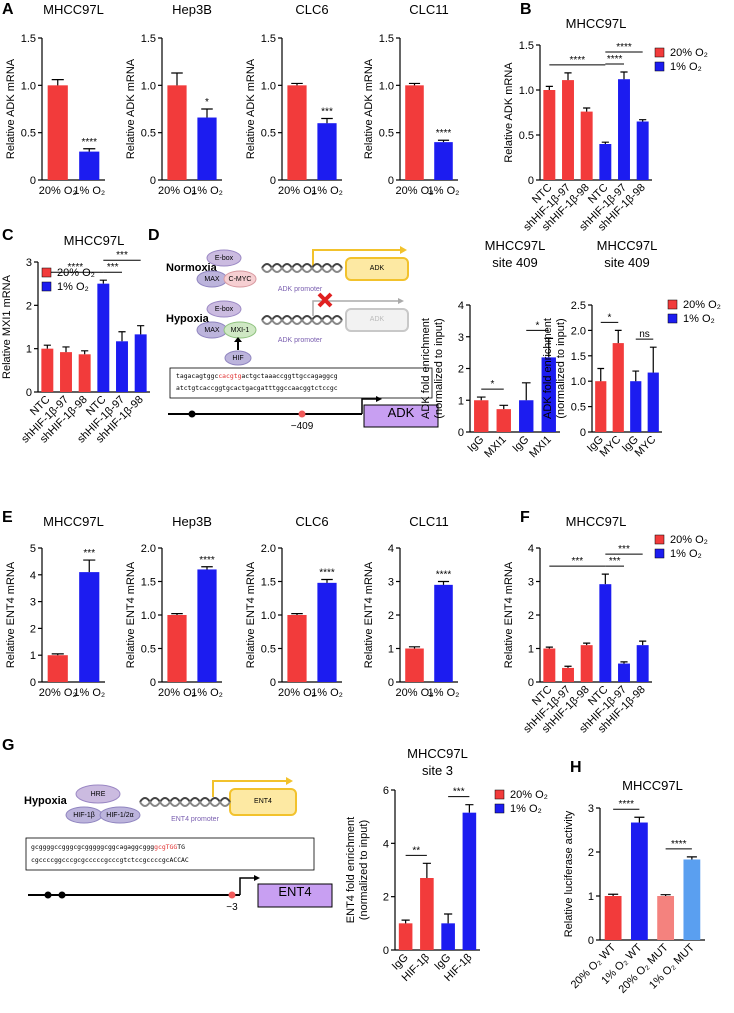 The image size is (734, 1013). What do you see at coordinates (426, 368) in the screenshot?
I see `y-axis-label: ADK fold enrichment` at bounding box center [426, 368].